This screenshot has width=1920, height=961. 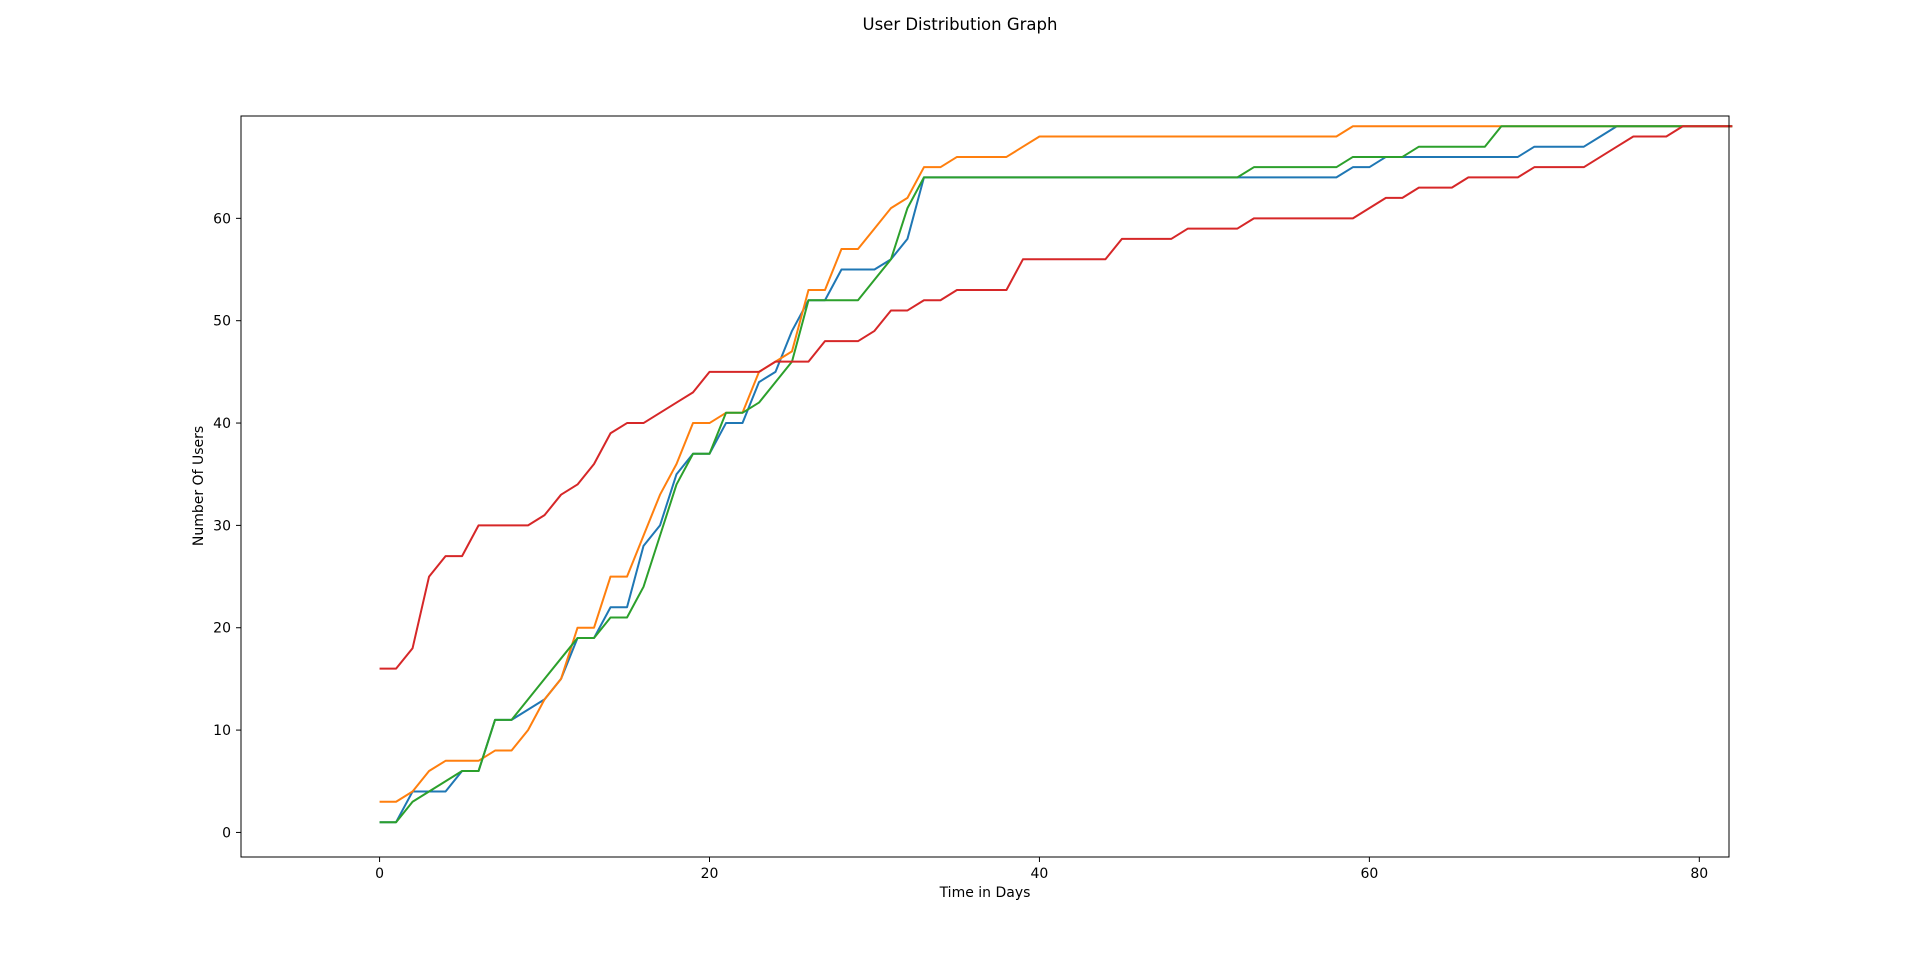 I want to click on chart-title: User Distribution Graph, so click(x=960, y=24).